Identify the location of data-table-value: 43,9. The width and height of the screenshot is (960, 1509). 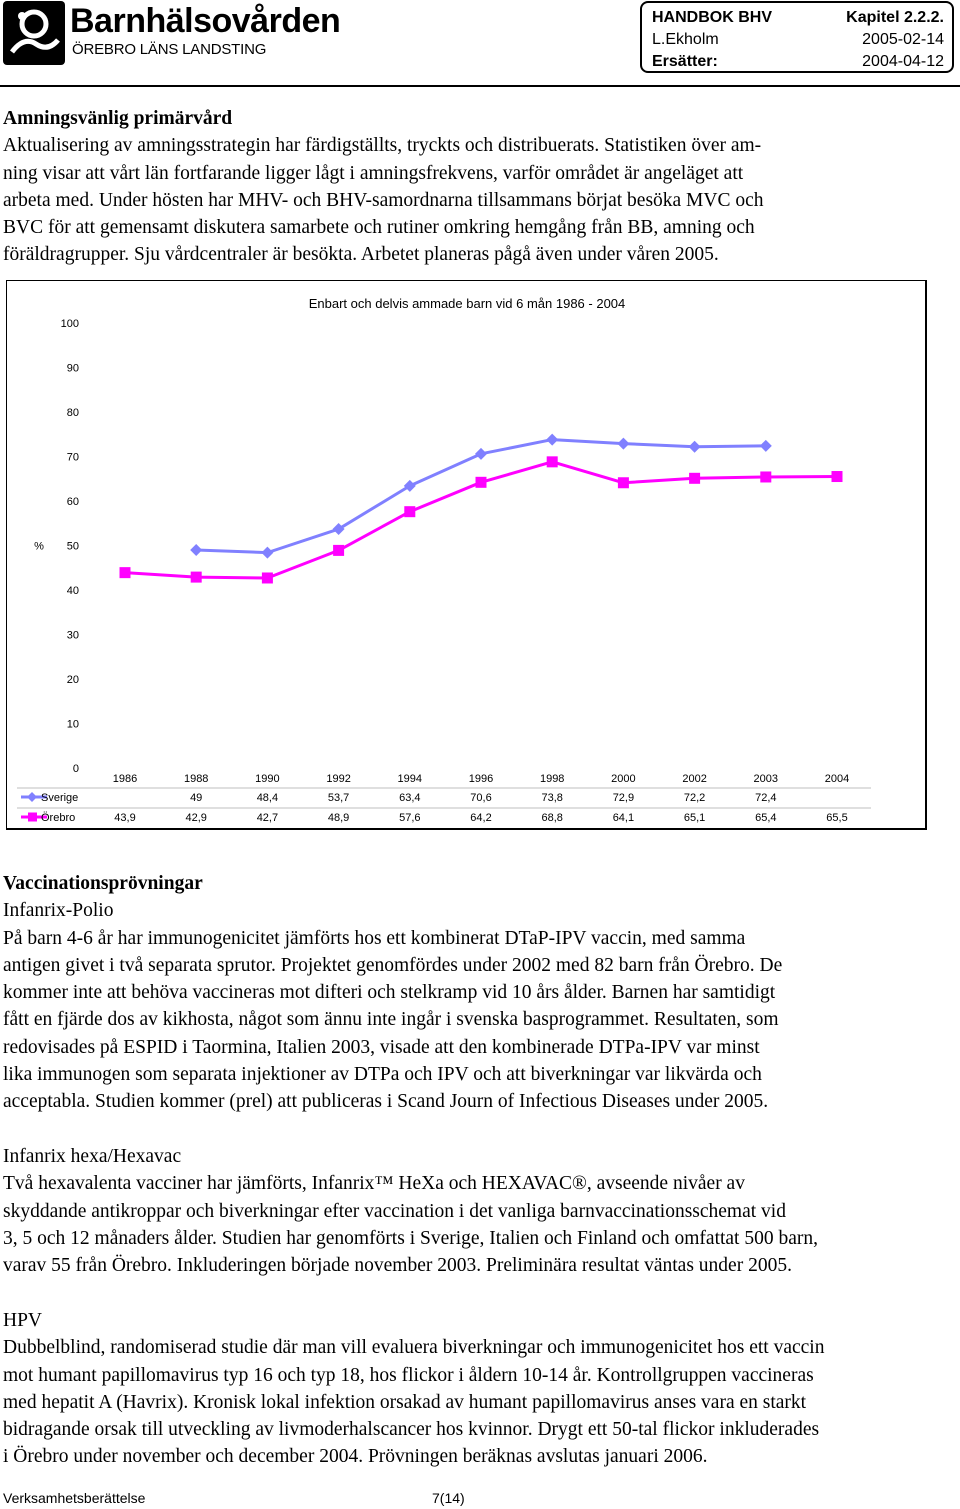
(124, 818).